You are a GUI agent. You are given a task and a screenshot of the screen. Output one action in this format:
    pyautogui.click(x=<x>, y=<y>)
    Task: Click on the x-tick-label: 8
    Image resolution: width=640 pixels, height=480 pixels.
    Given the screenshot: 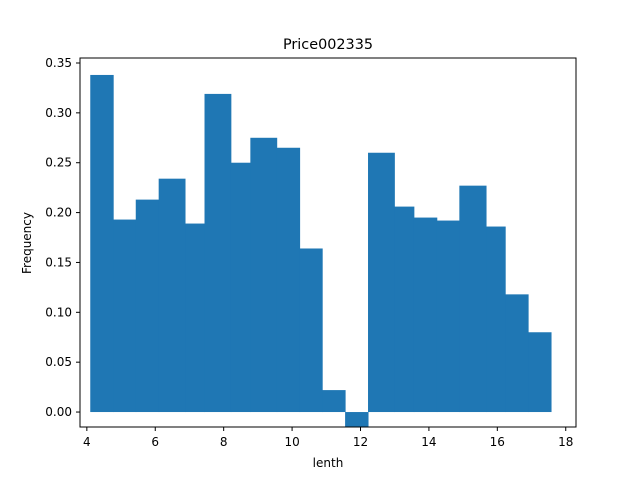 What is the action you would take?
    pyautogui.click(x=224, y=442)
    